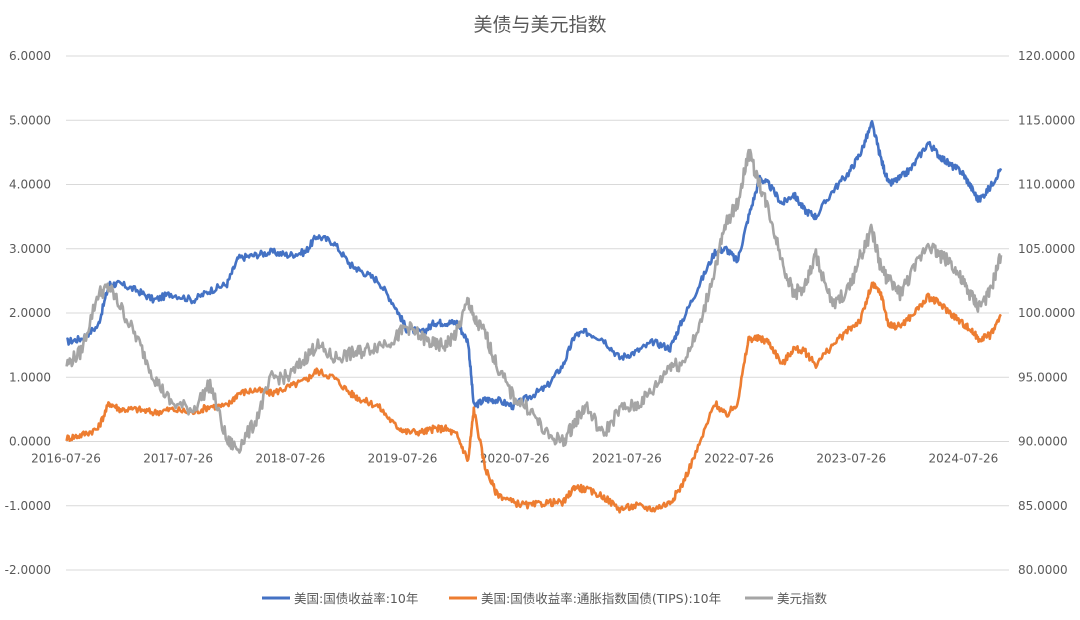 The image size is (1080, 620). What do you see at coordinates (30, 377) in the screenshot?
I see `left-tick-label: 1.0000` at bounding box center [30, 377].